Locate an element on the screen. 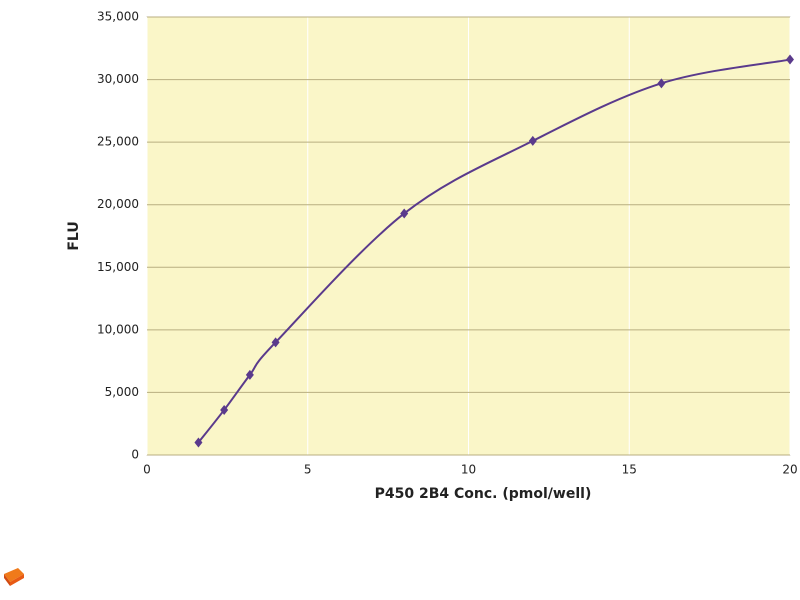 Image resolution: width=800 pixels, height=600 pixels. x-axis-title: P450 2B4 Conc. (pmol/well) is located at coordinates (483, 494).